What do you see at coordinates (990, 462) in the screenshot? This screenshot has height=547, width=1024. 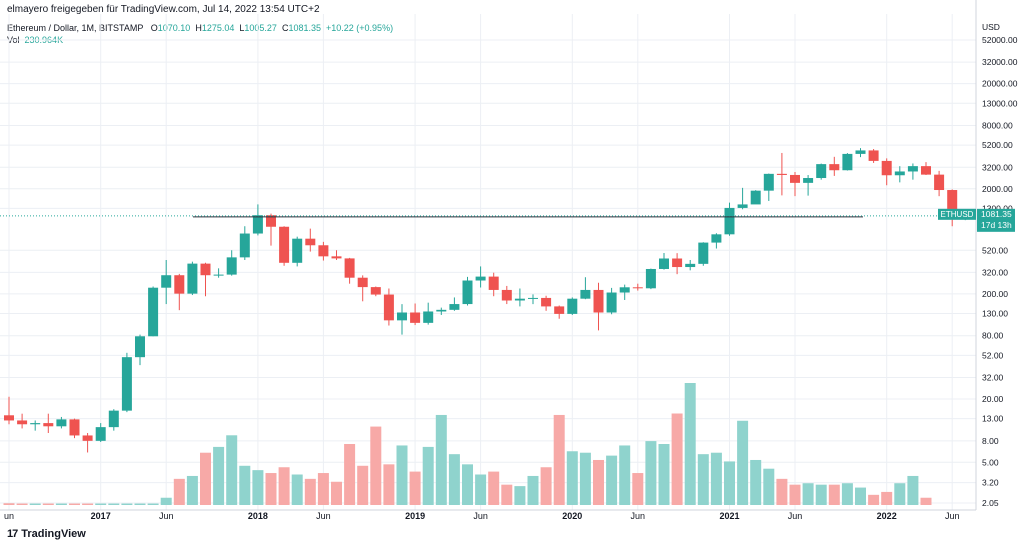 I see `price-axis-label: 5.00` at bounding box center [990, 462].